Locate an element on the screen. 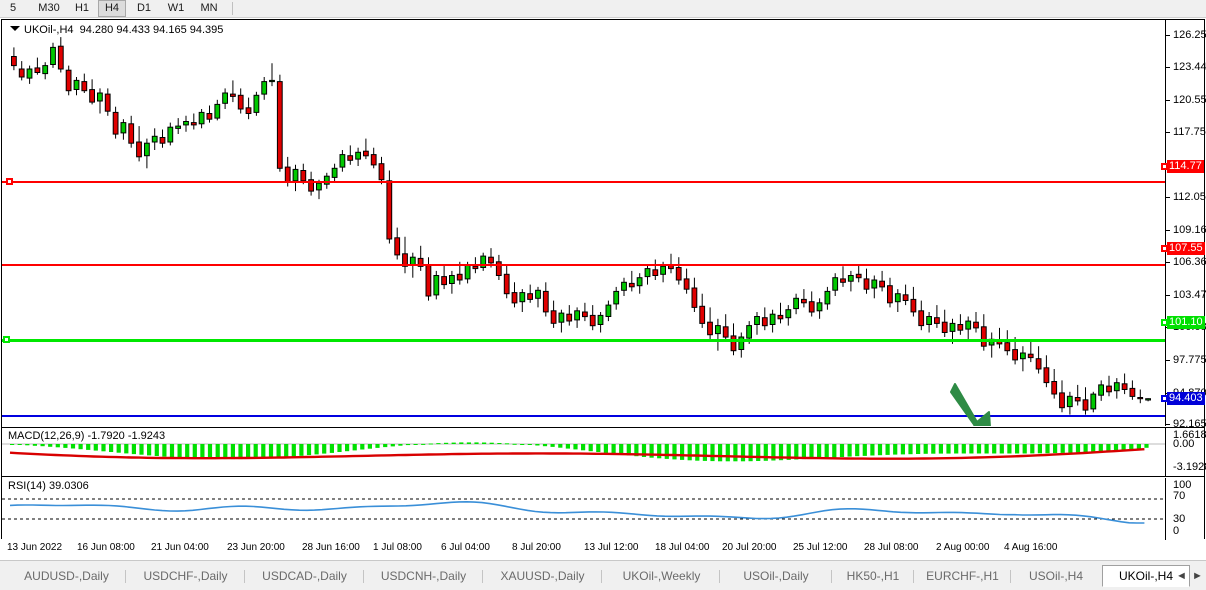 The image size is (1206, 590). price-tick-label: 92.165 is located at coordinates (1189, 424).